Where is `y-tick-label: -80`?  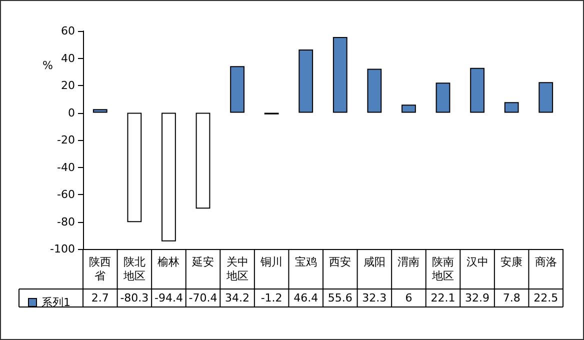 y-tick-label: -80 is located at coordinates (66, 221).